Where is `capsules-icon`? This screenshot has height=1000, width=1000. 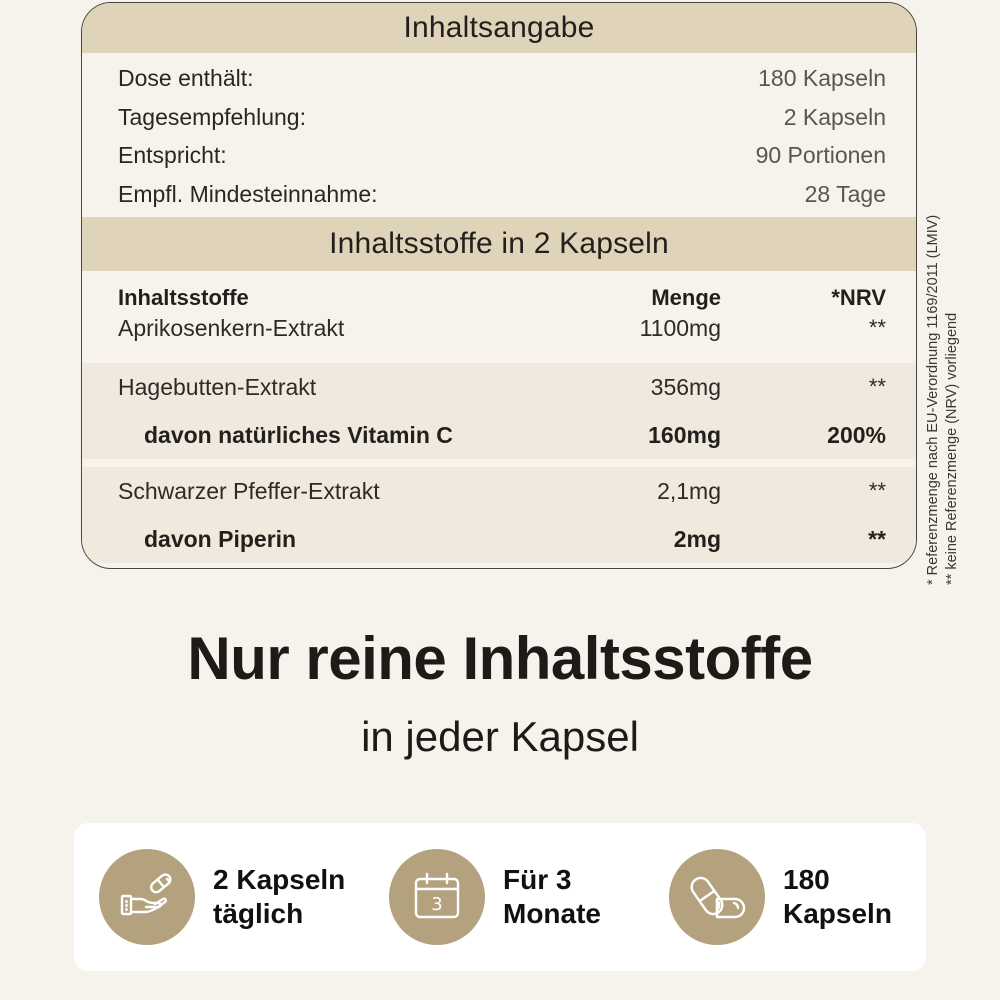
capsules-icon is located at coordinates (717, 897).